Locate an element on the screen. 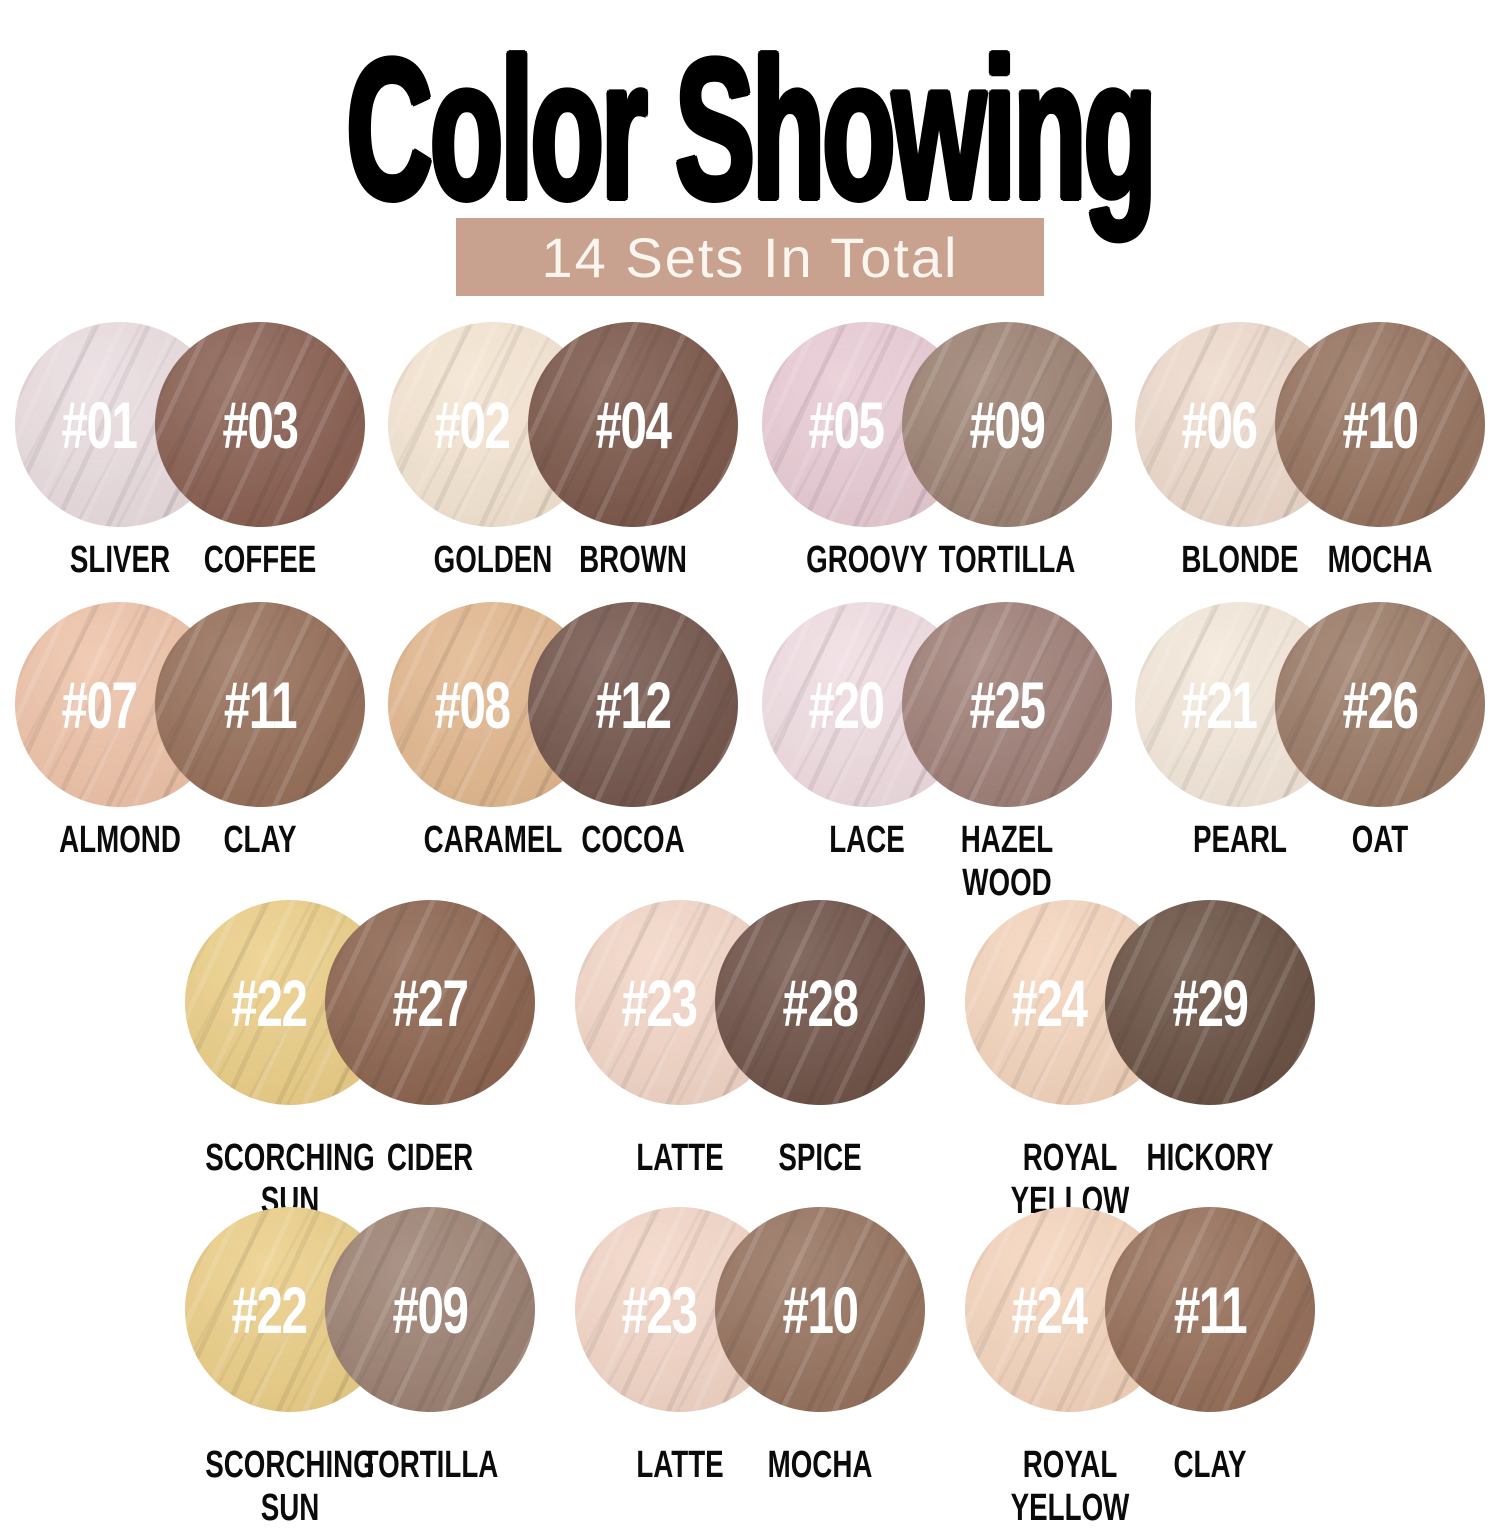  color-set: #20 #25 LACE HAZEL WOOD is located at coordinates (936, 753).